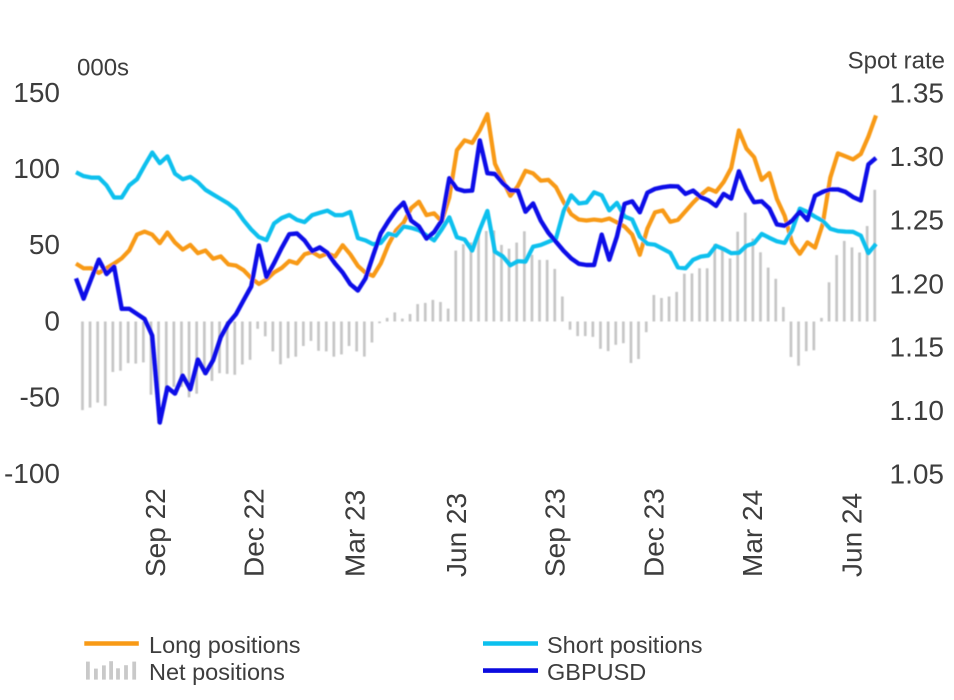 This screenshot has width=954, height=700. I want to click on svg-text: Dec 23, so click(654, 532).